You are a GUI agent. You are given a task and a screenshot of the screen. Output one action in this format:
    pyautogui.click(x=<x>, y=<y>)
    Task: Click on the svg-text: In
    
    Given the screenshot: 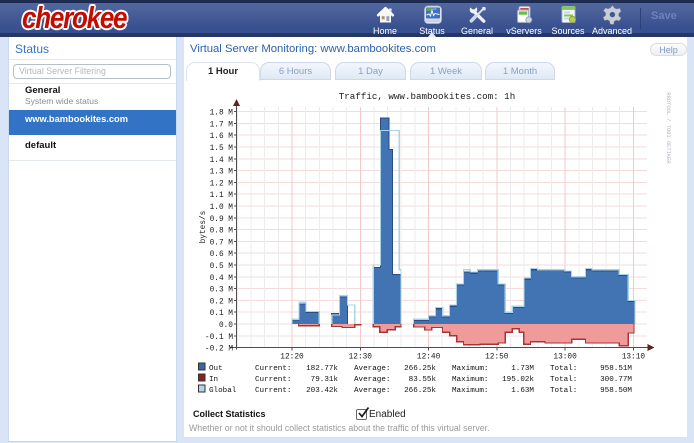 What is the action you would take?
    pyautogui.click(x=213, y=380)
    